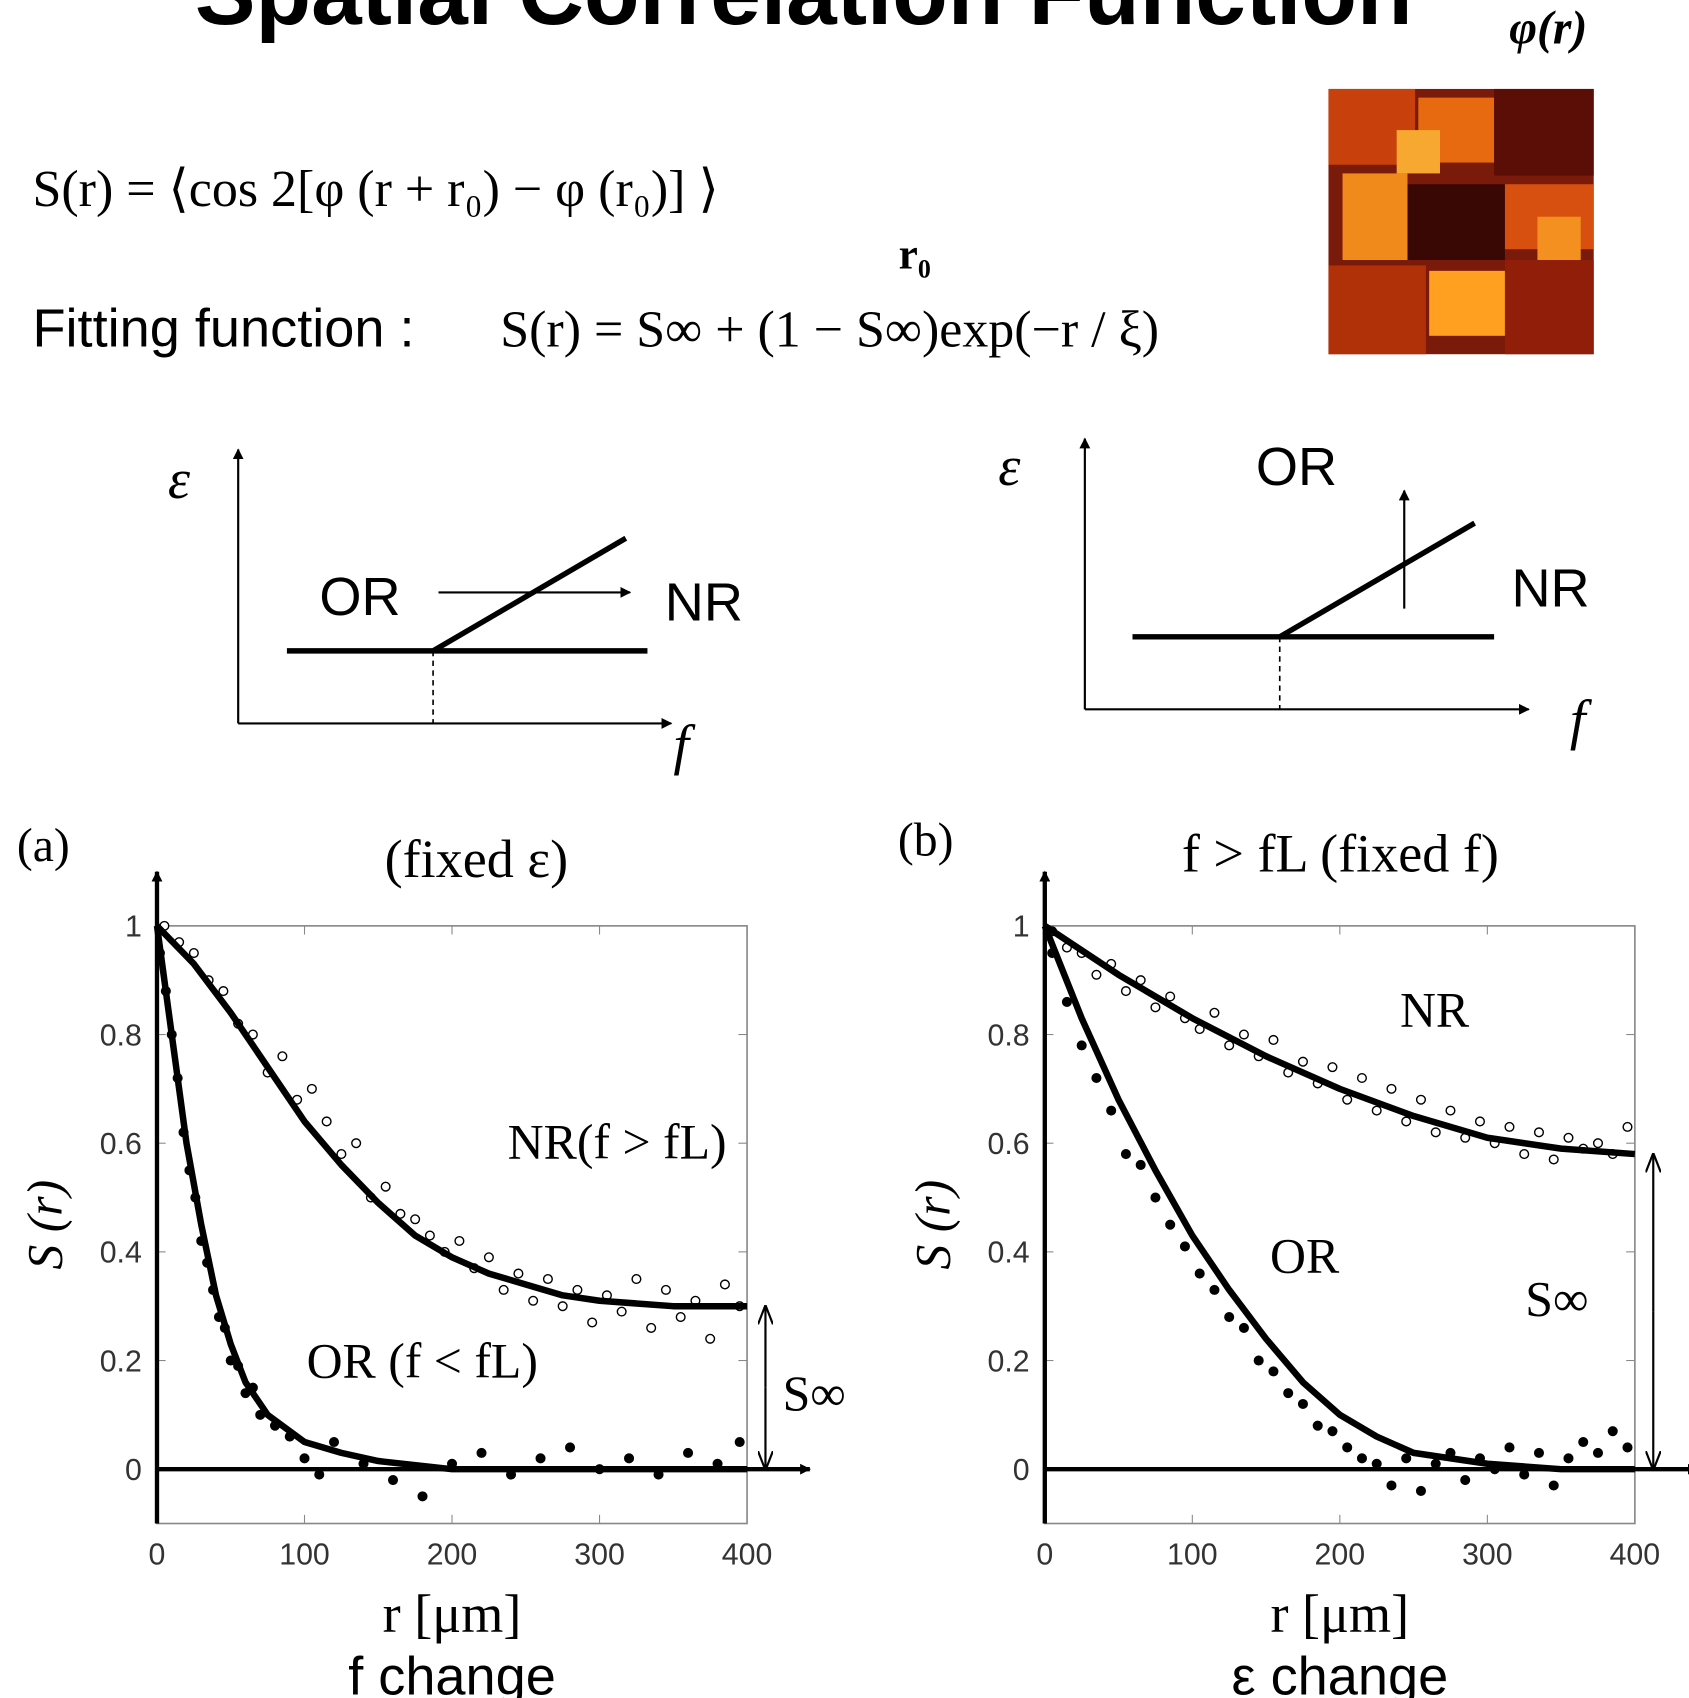  Describe the element at coordinates (43, 846) in the screenshot. I see `panel-label: (a)` at that location.